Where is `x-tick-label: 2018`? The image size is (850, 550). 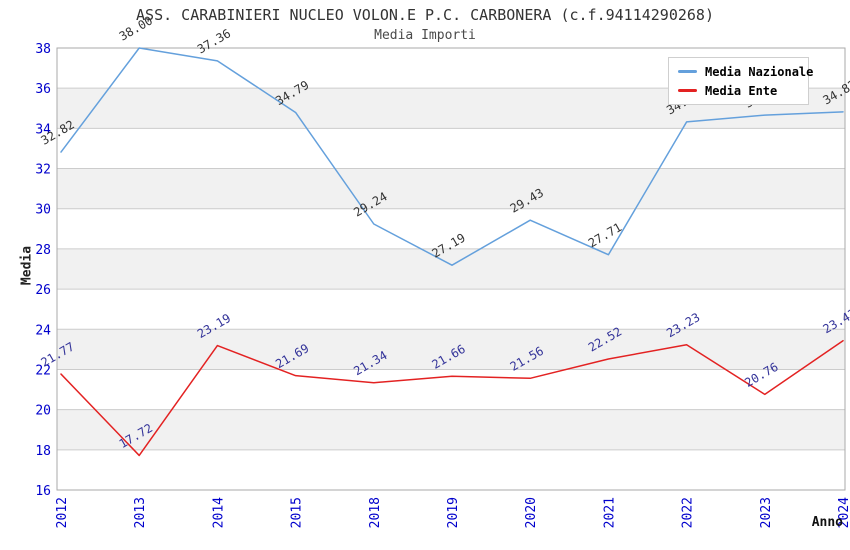
x-tick-label: 2018 is located at coordinates (375, 512).